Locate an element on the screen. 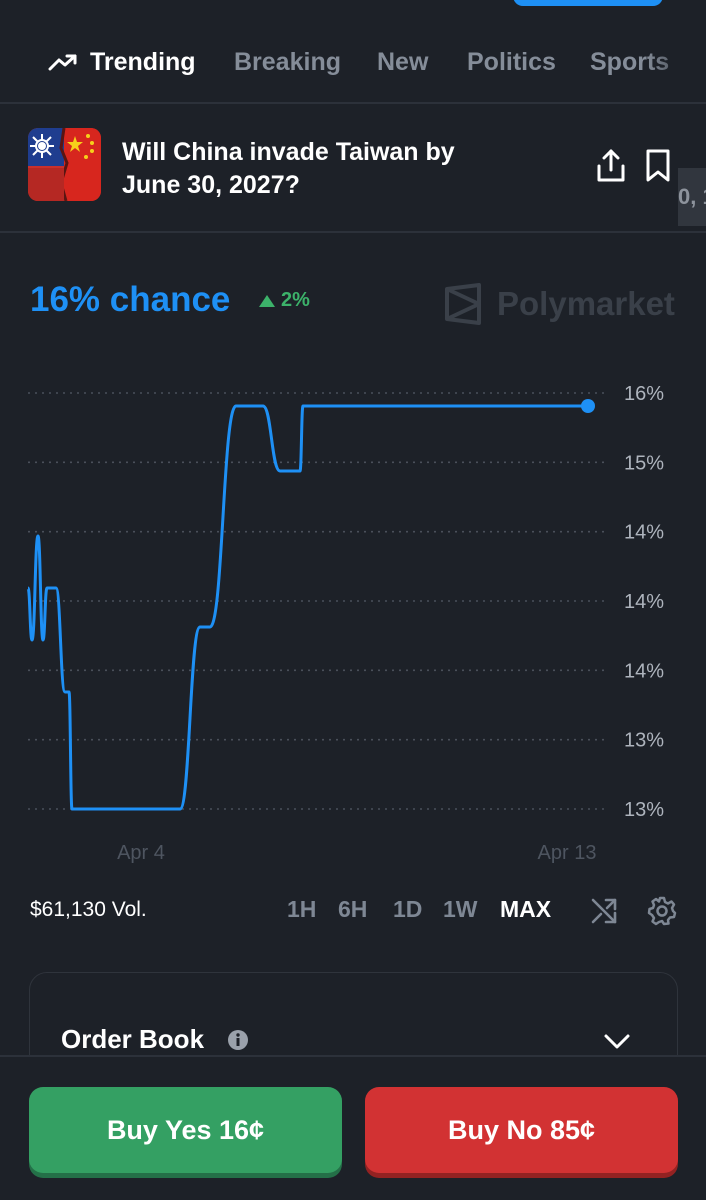 The width and height of the screenshot is (706, 1200). order-book-label: Order Book is located at coordinates (133, 1039).